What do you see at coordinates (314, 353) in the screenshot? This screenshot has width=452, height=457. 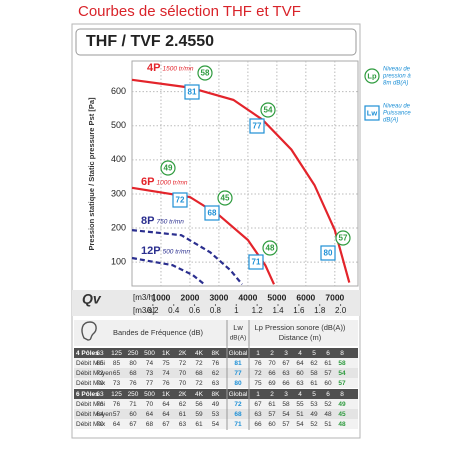 I see `distance-header: 5` at bounding box center [314, 353].